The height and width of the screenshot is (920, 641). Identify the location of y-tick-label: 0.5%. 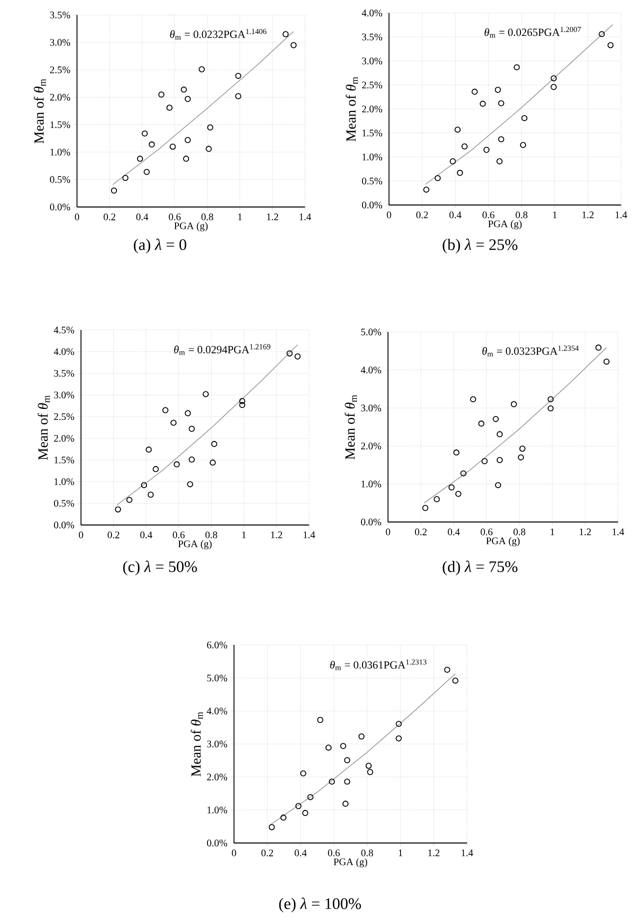
(372, 181).